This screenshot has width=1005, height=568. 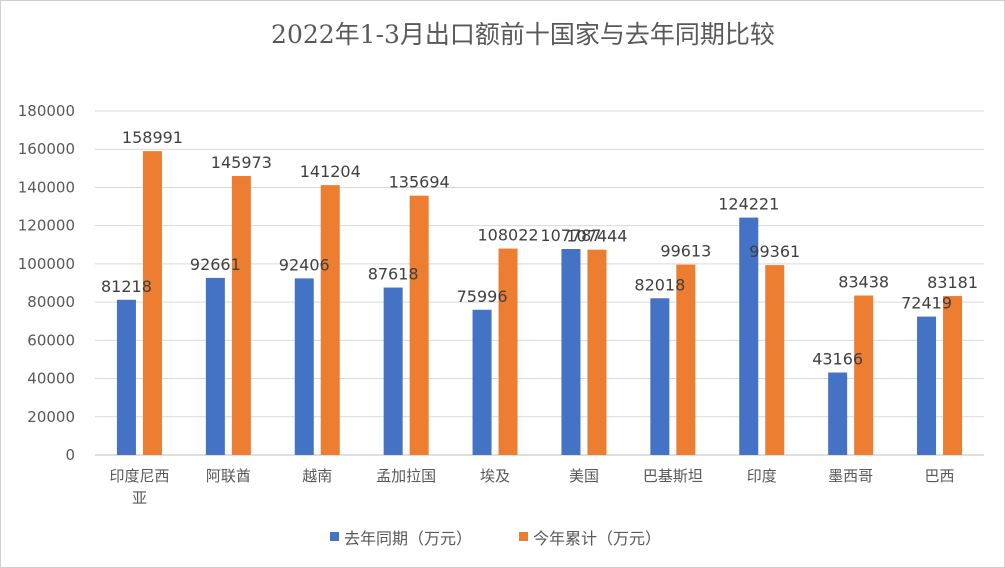 I want to click on data-label: 158991, so click(x=152, y=137).